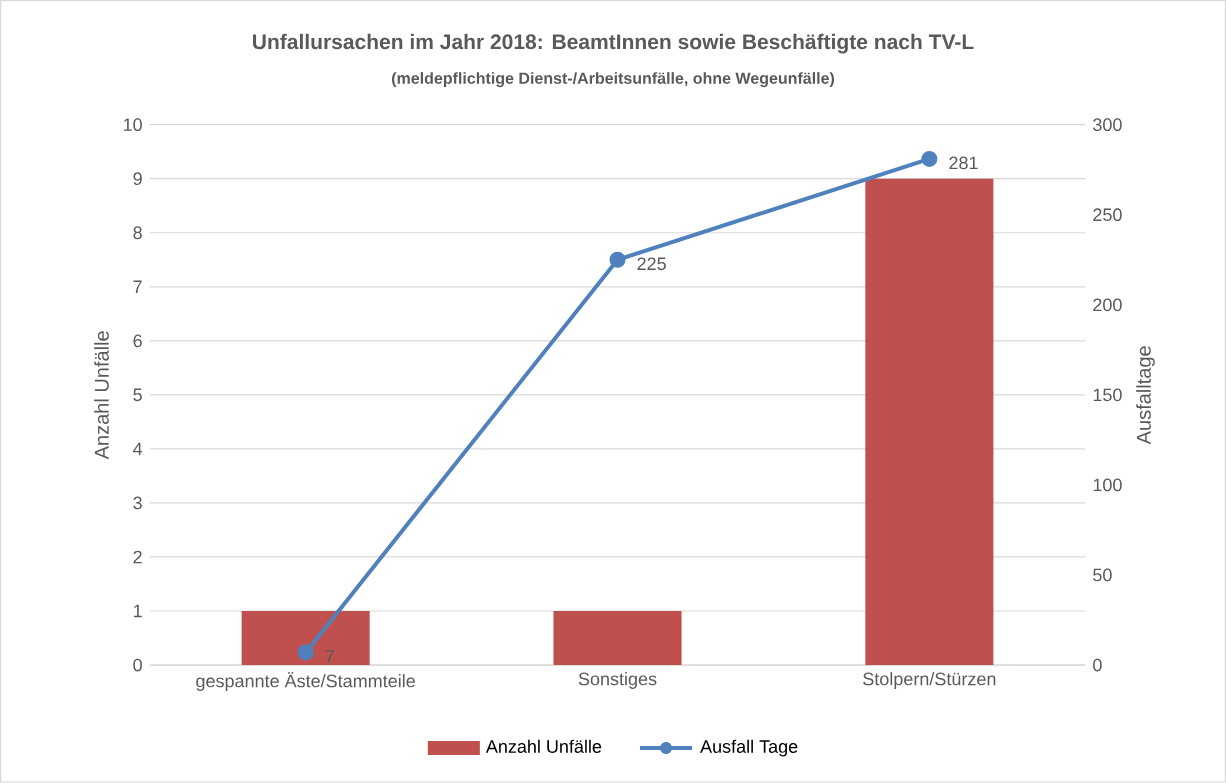 Image resolution: width=1226 pixels, height=783 pixels. What do you see at coordinates (137, 233) in the screenshot?
I see `y-tick-label: 8` at bounding box center [137, 233].